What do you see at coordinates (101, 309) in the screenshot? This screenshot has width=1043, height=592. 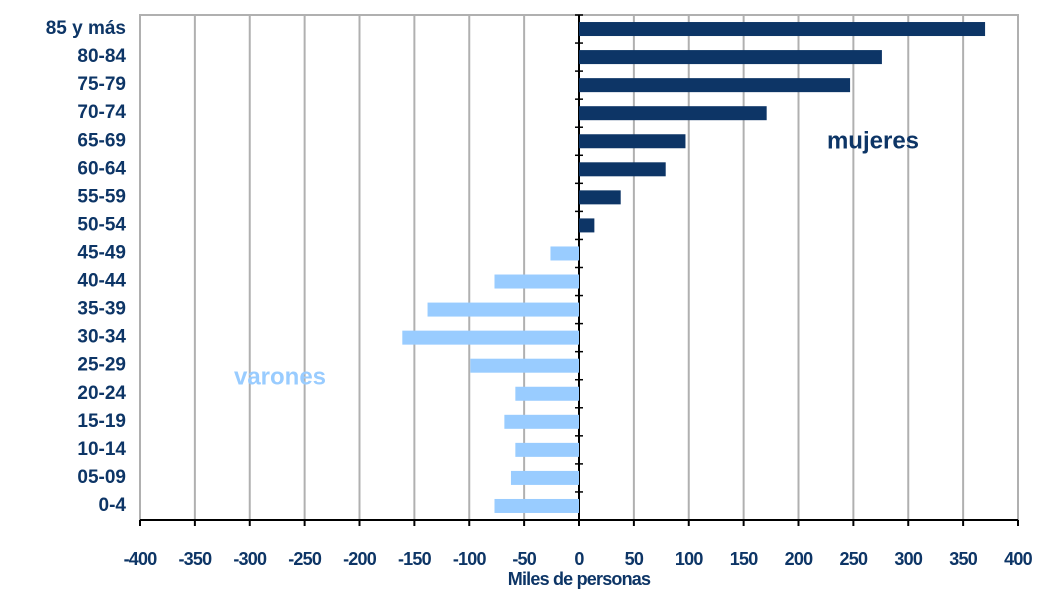 I see `y-tick-label: 35-39` at bounding box center [101, 309].